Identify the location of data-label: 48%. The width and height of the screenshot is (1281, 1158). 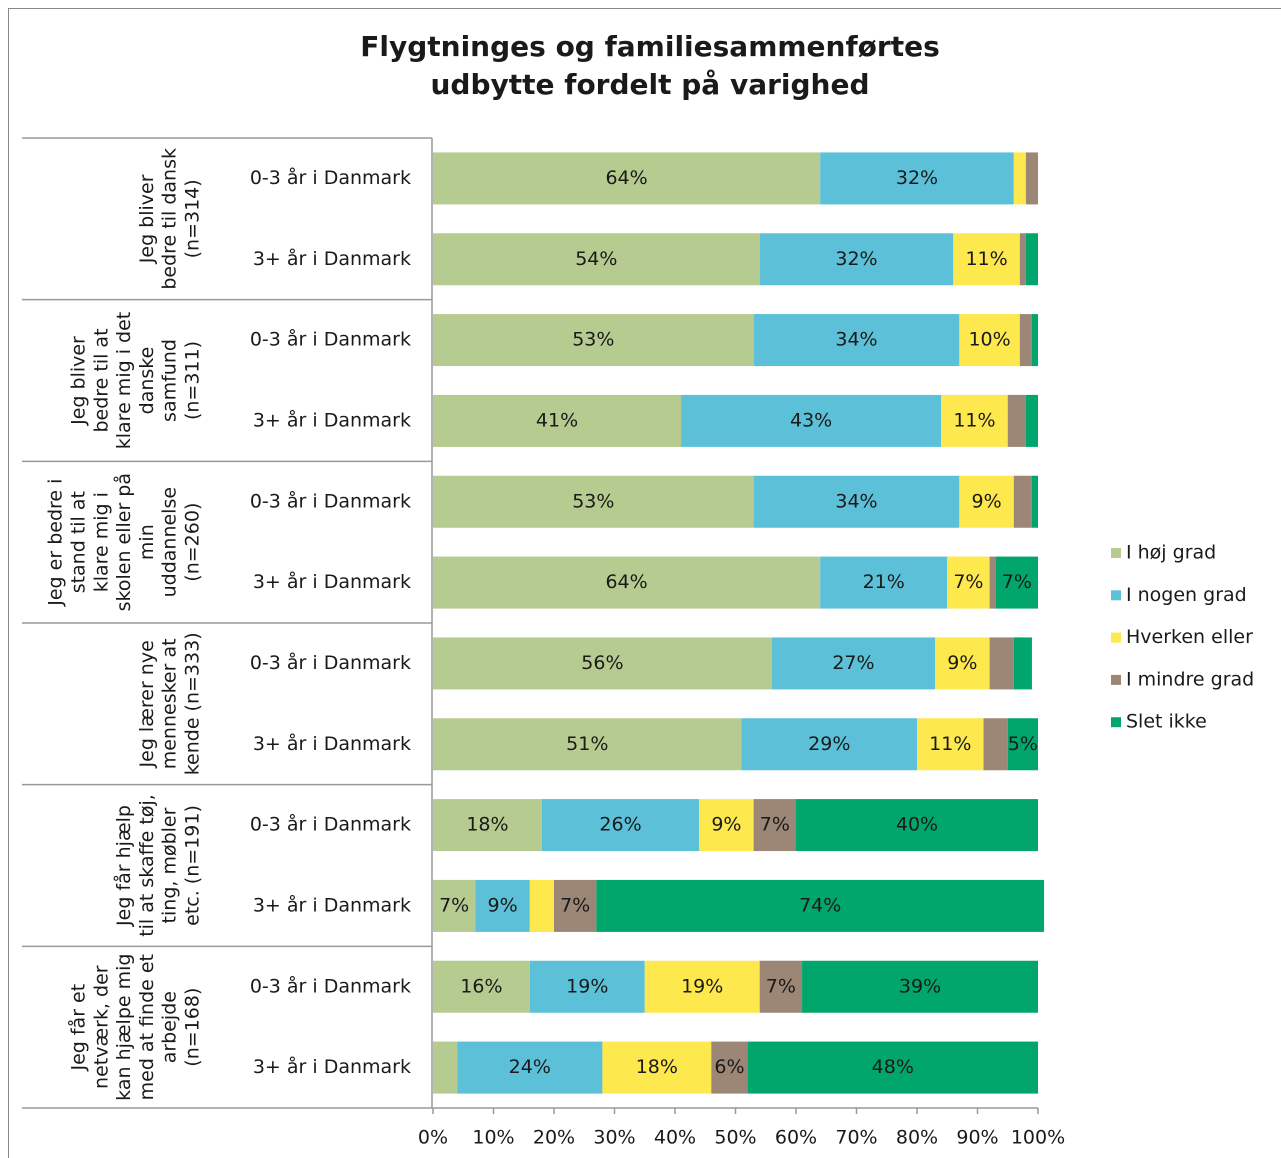
(893, 1067).